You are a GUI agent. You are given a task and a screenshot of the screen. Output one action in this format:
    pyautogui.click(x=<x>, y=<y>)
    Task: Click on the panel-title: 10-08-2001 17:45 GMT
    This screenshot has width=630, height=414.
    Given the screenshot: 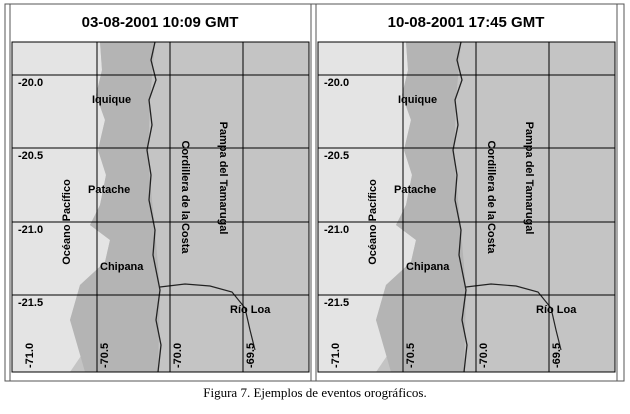 What is the action you would take?
    pyautogui.click(x=466, y=22)
    